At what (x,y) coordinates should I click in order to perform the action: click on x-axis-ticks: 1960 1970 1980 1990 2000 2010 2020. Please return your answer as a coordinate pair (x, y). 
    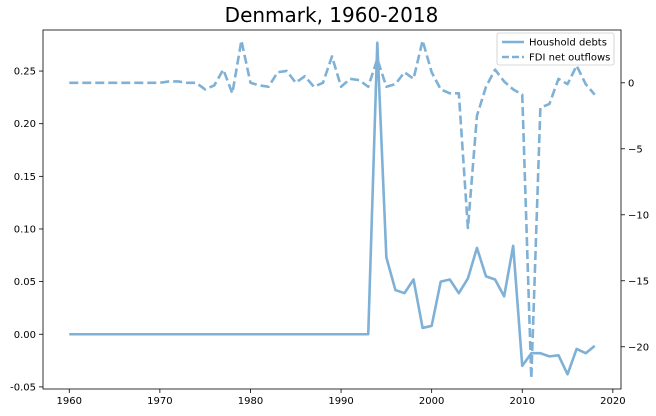
    Looking at the image, I should click on (341, 398).